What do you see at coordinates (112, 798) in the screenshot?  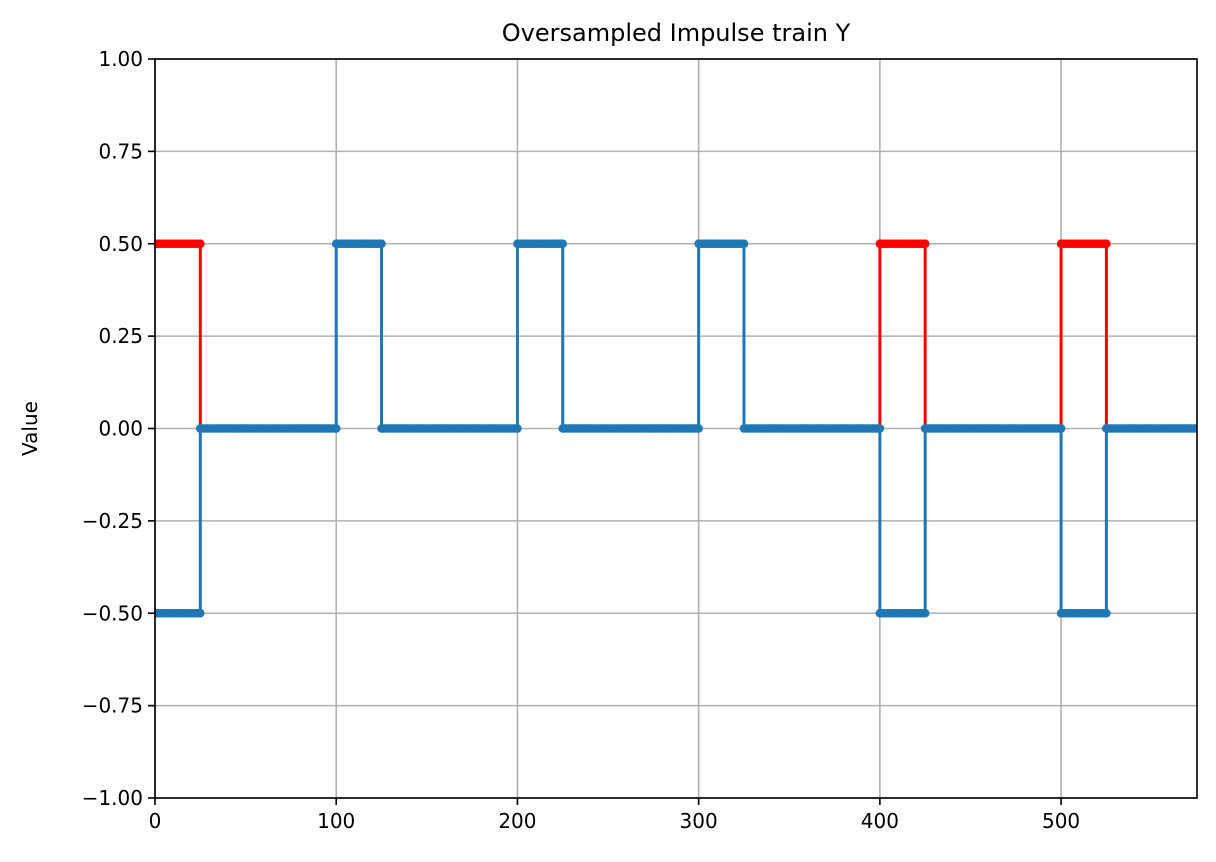 I see `y-tick-label: −1.00` at bounding box center [112, 798].